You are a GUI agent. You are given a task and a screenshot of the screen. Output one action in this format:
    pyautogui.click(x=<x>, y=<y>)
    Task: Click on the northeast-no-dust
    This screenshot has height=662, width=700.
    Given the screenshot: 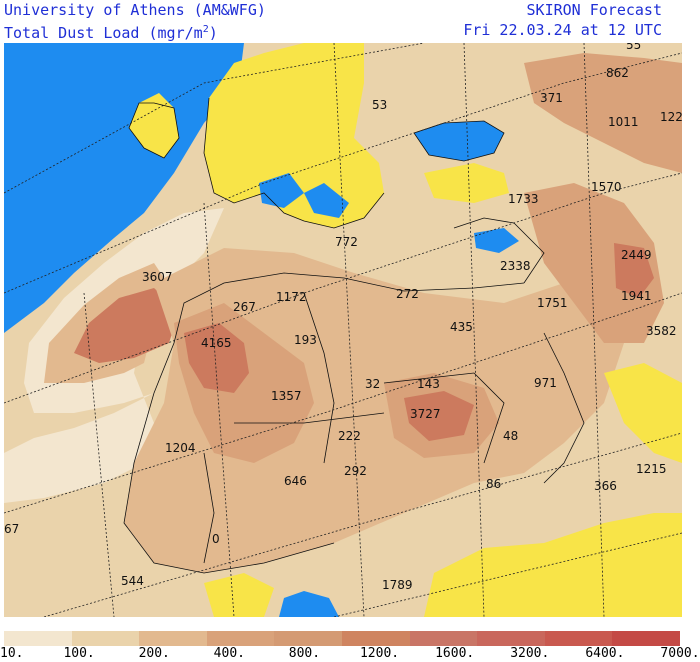 What is the action you would take?
    pyautogui.click(x=466, y=183)
    